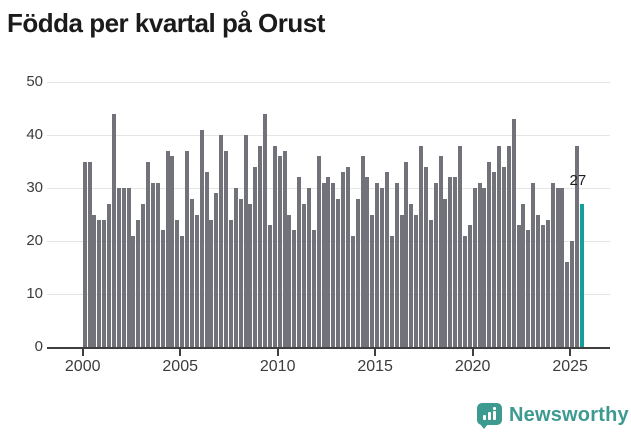  What do you see at coordinates (34, 293) in the screenshot?
I see `y-axis-label-10: 10` at bounding box center [34, 293].